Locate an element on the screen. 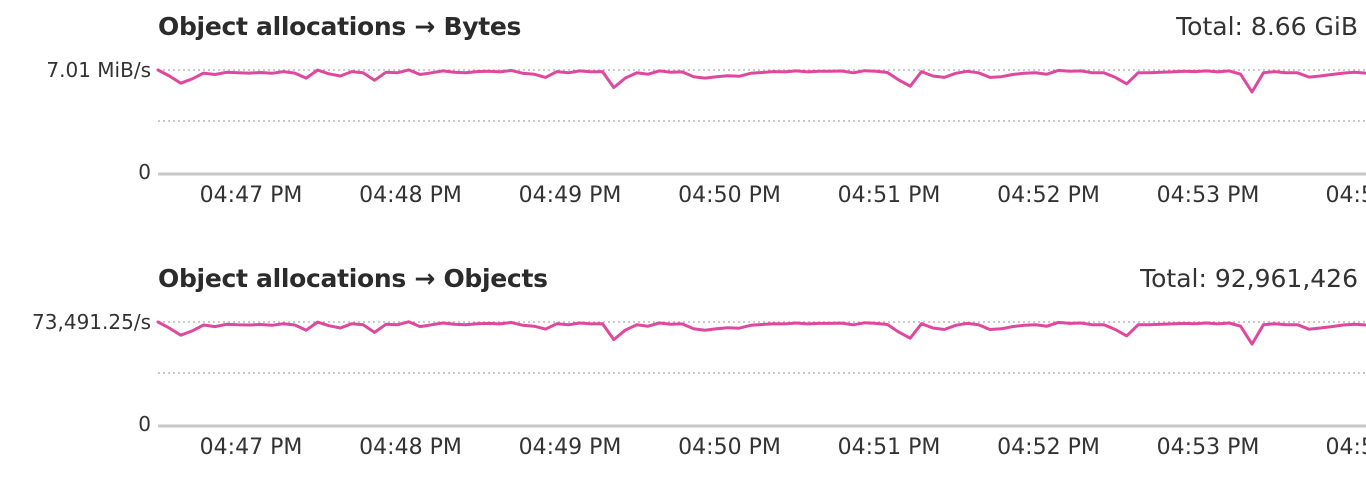  y-tick-label: 73,491.25/s is located at coordinates (91, 322).